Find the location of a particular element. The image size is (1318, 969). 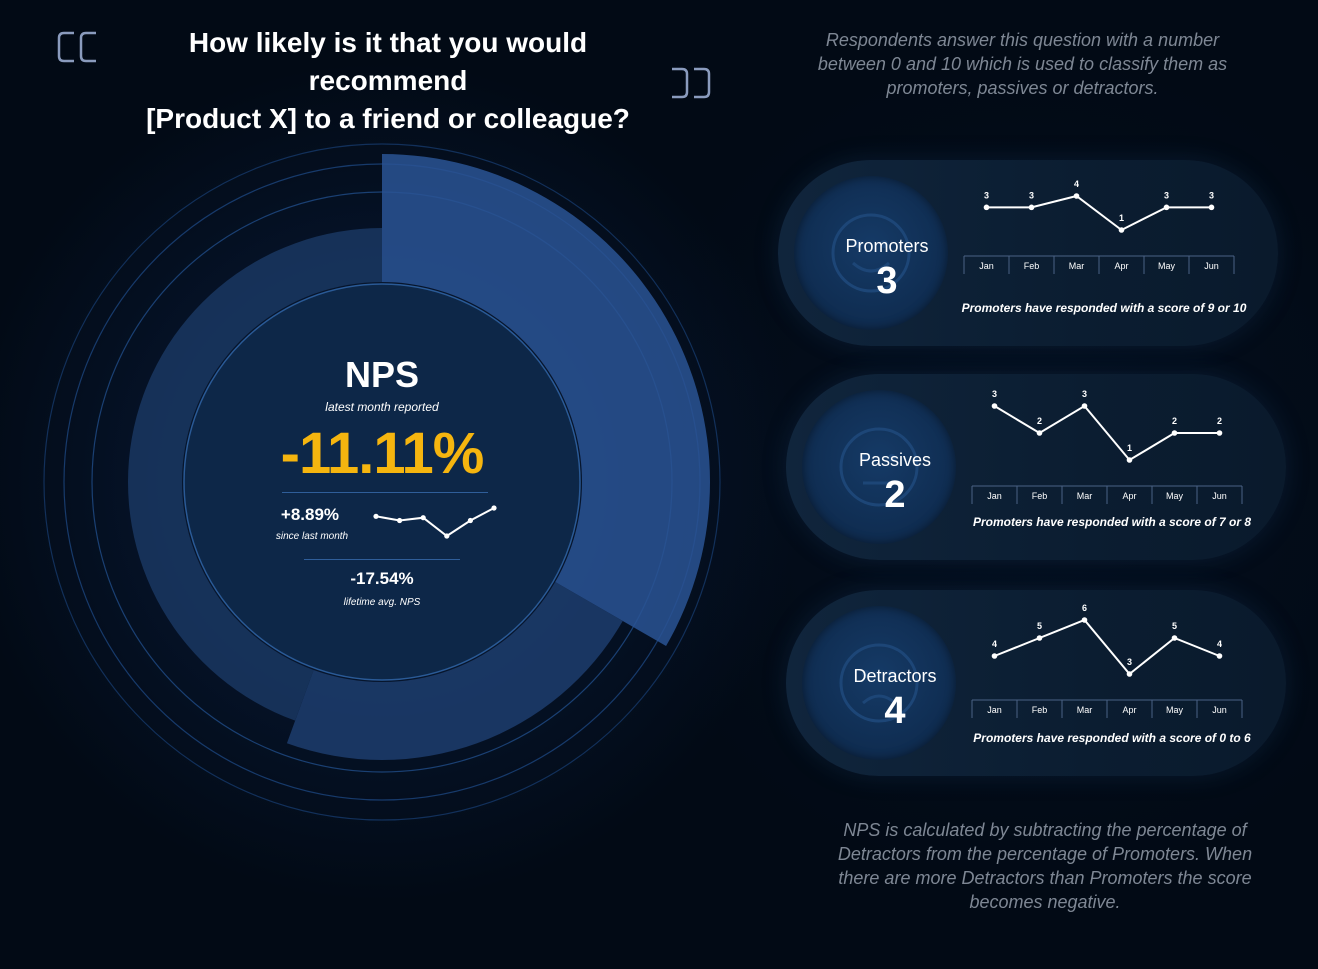

happy-face-icon is located at coordinates (871, 253).